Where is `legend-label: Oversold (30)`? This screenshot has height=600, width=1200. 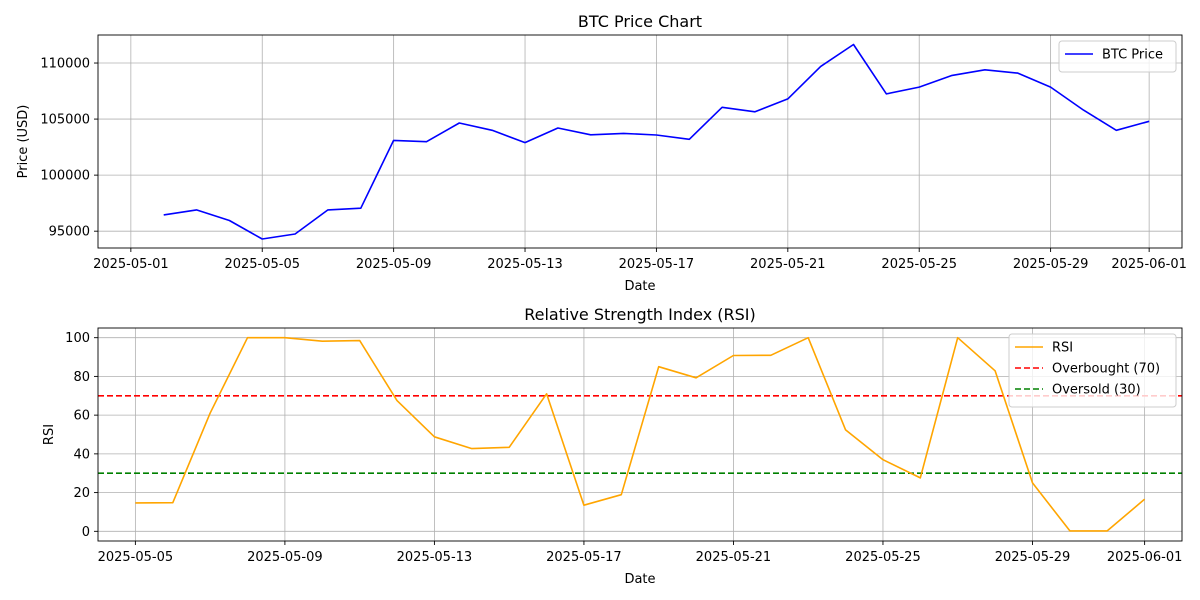
legend-label: Oversold (30) is located at coordinates (1096, 390).